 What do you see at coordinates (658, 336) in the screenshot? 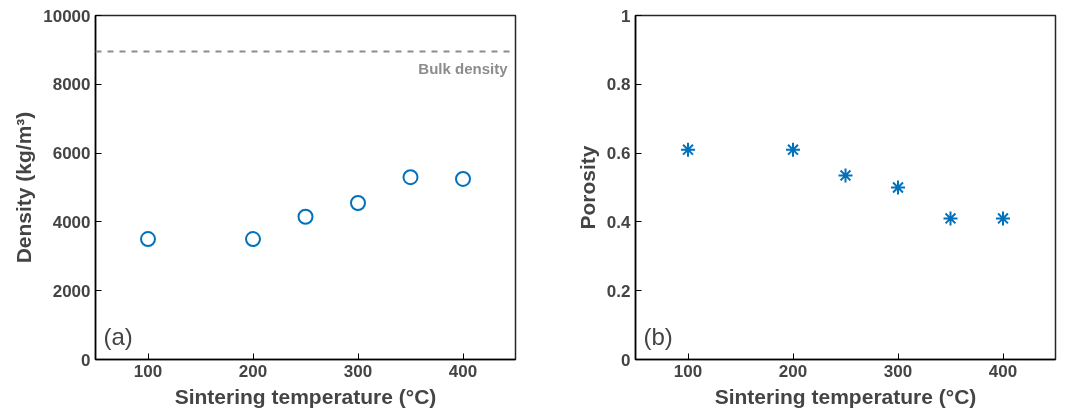
I see `annotation: (b)` at bounding box center [658, 336].